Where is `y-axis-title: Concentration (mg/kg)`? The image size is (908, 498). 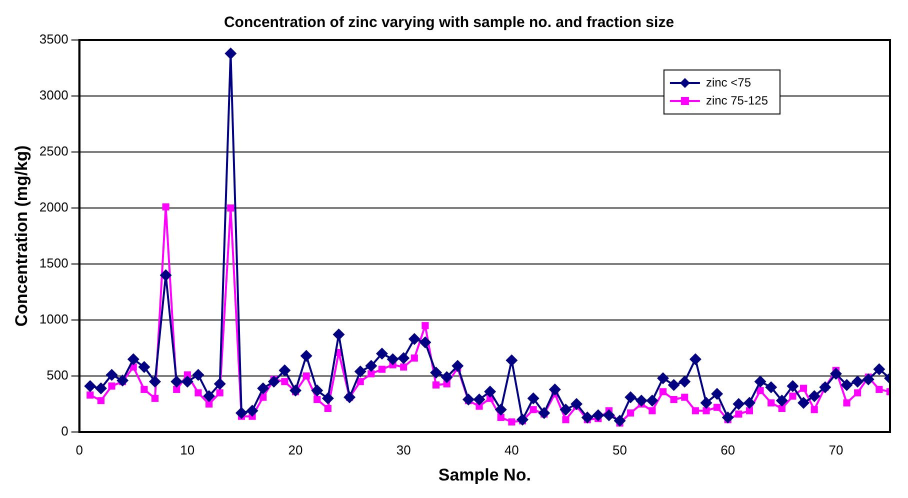
y-axis-title: Concentration (mg/kg) is located at coordinates (21, 236).